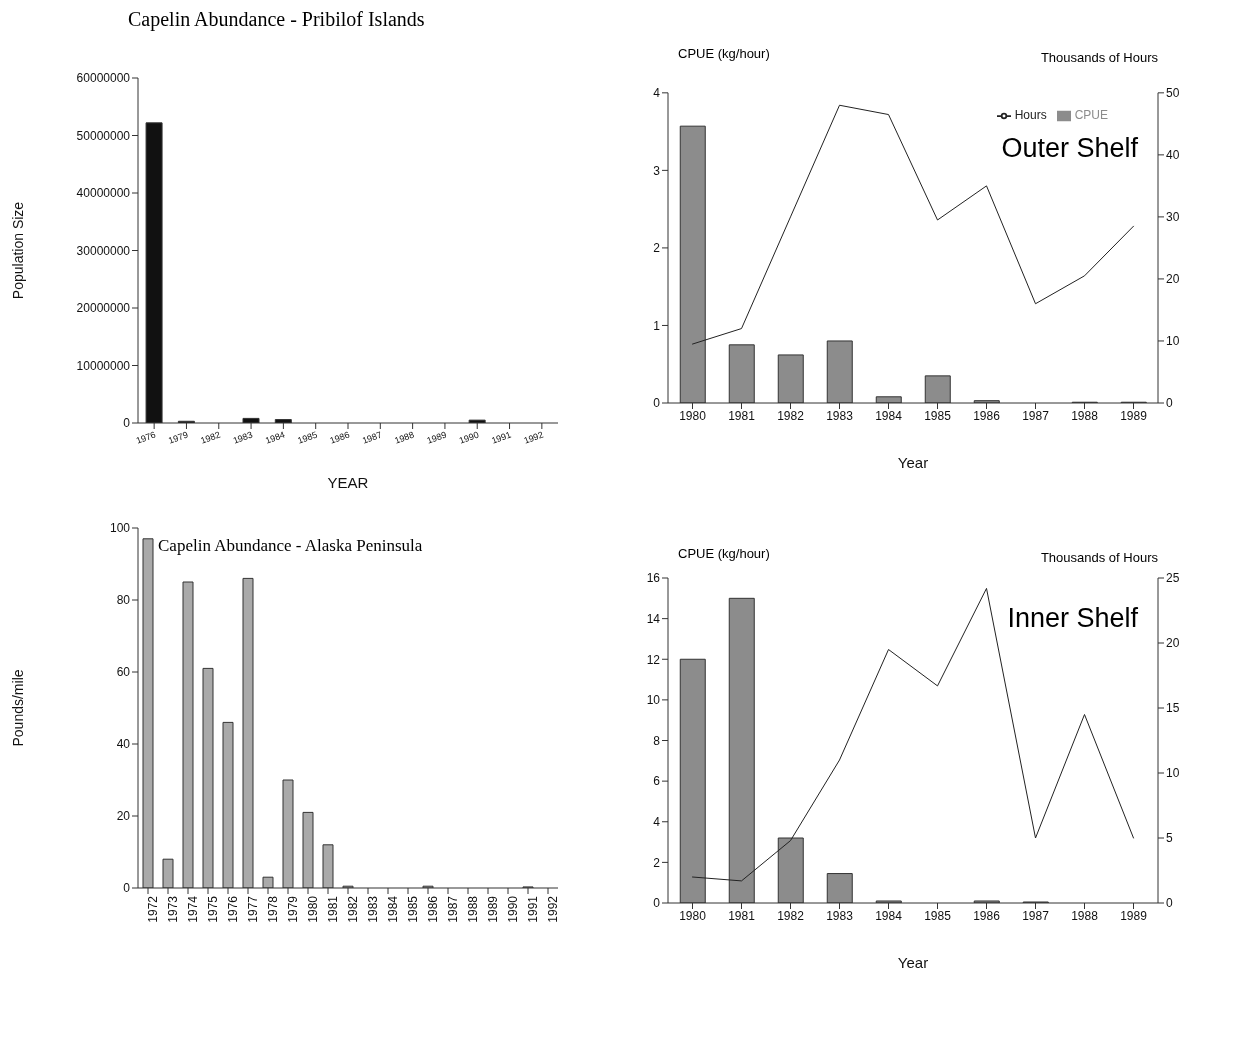 The width and height of the screenshot is (1237, 1040). Describe the element at coordinates (1173, 217) in the screenshot. I see `y2-tick-label: 30` at that location.